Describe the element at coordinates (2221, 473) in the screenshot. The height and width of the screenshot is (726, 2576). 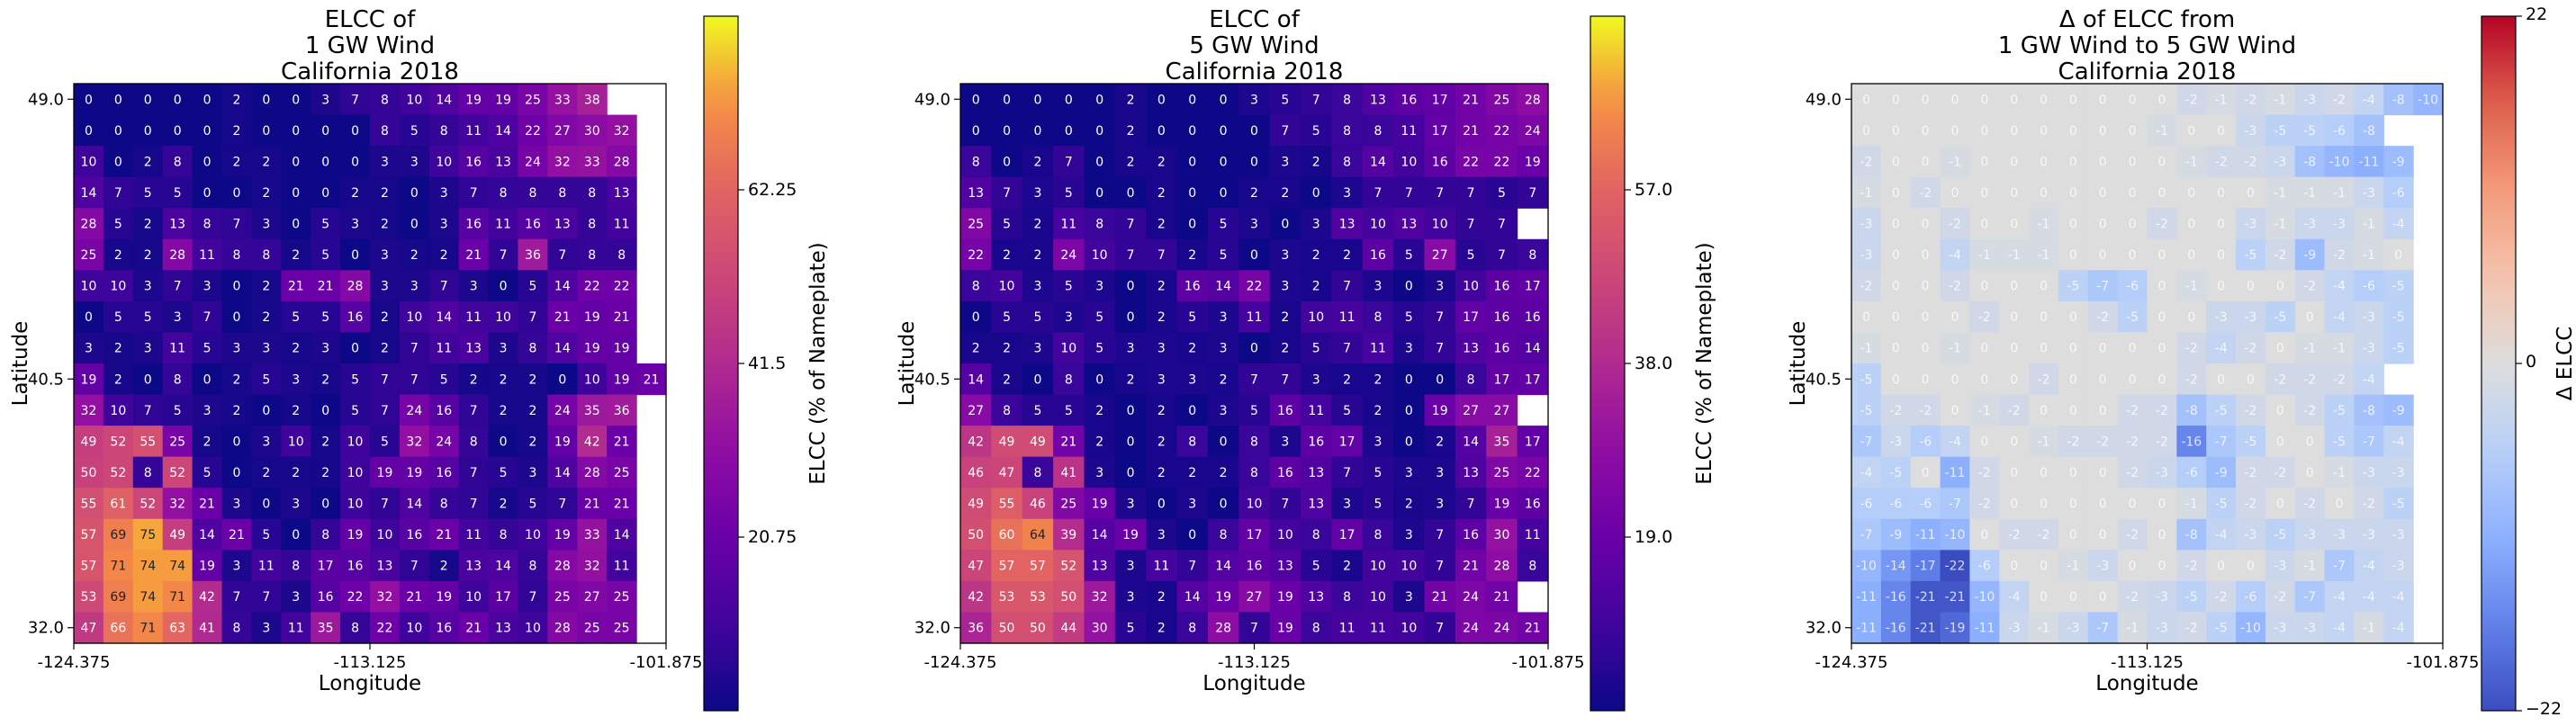
I see `cell-value-label: -9` at that location.